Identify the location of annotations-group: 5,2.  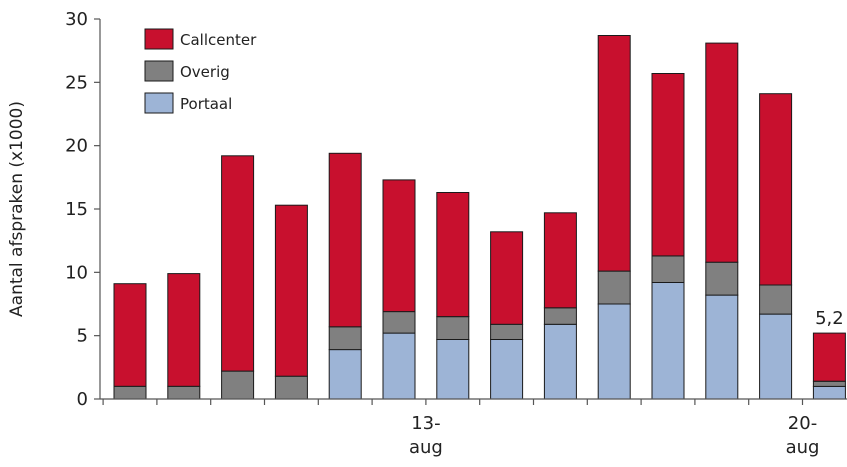
(829, 318).